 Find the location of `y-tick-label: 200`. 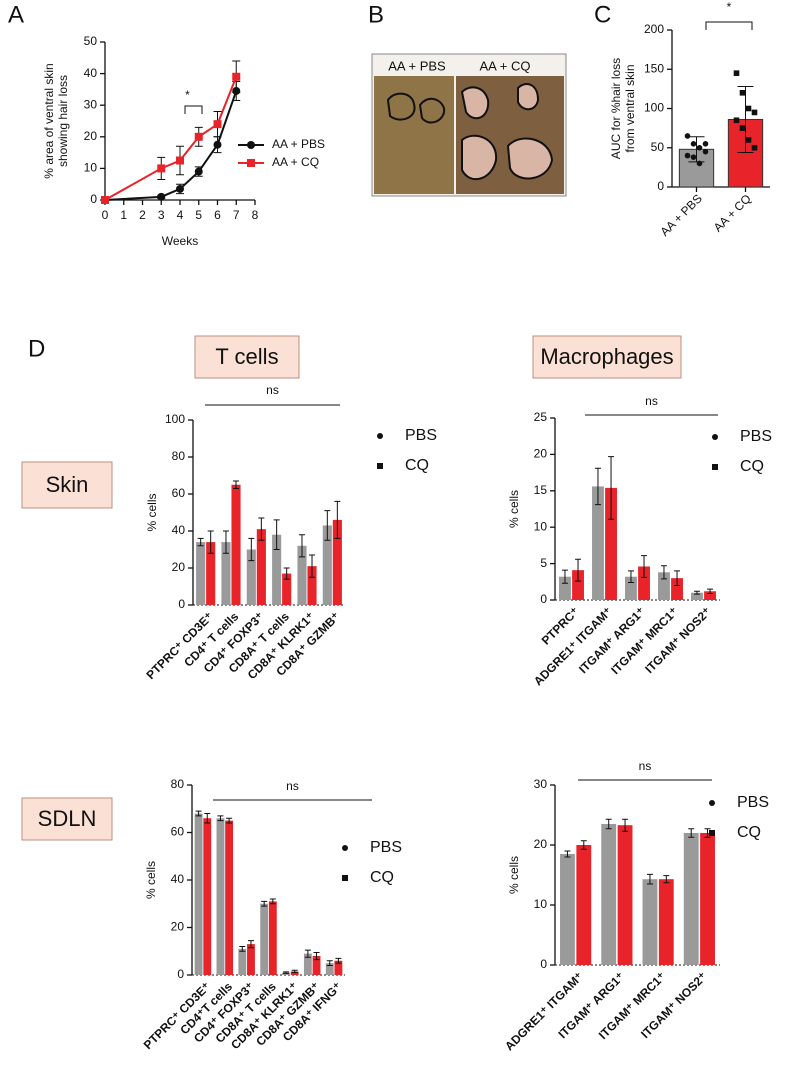

y-tick-label: 200 is located at coordinates (654, 29).